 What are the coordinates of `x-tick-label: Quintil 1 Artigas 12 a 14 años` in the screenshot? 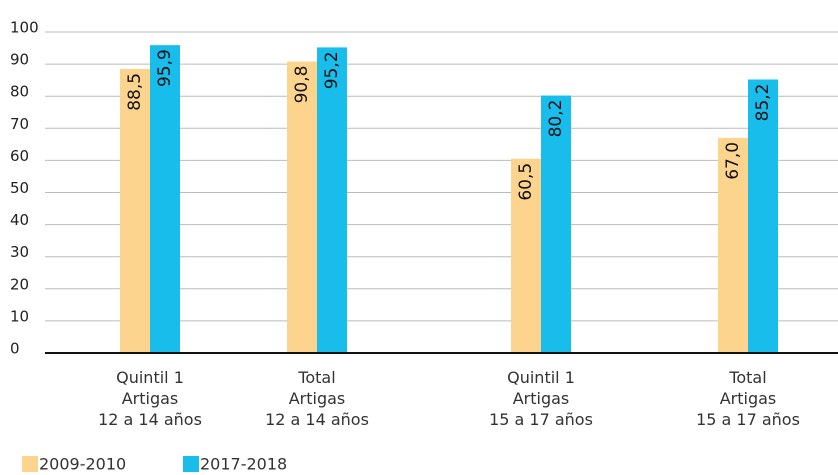 It's located at (150, 398).